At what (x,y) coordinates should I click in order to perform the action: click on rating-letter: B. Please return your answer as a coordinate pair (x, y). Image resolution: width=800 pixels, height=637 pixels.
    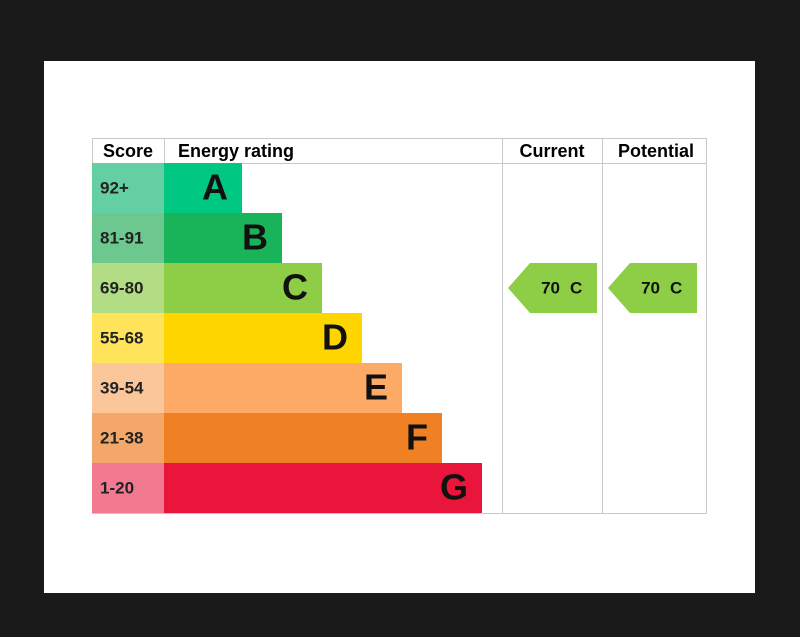
    Looking at the image, I should click on (255, 237).